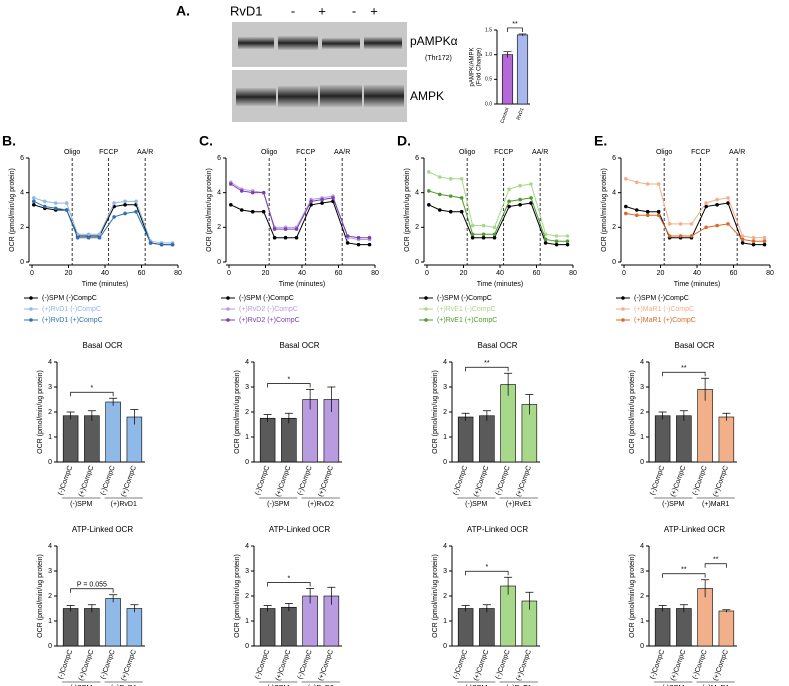  I want to click on group-label: (+)RvD1, so click(124, 504).